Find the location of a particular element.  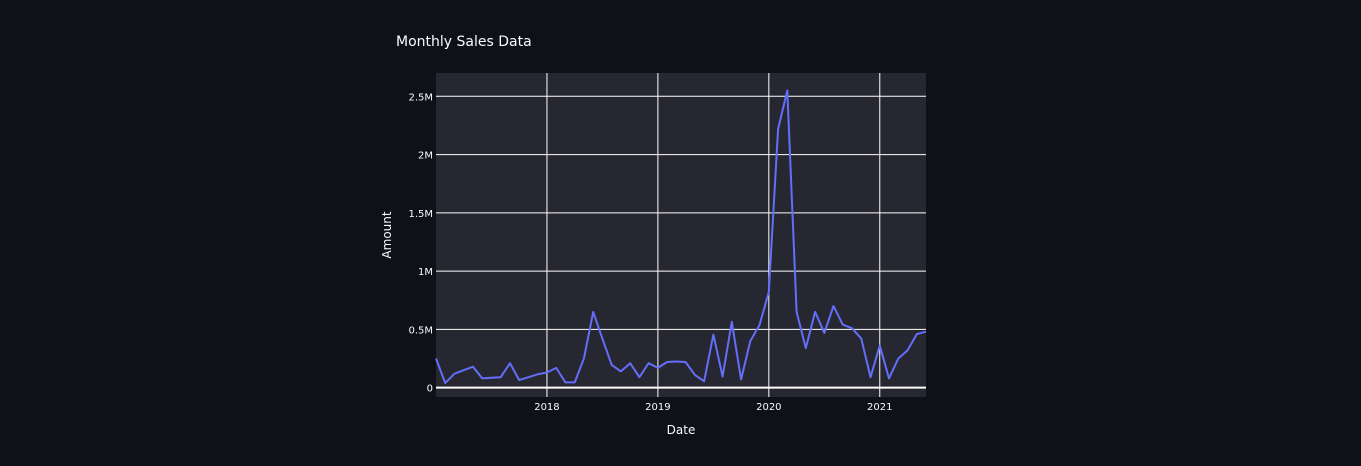

x-tick-label: 2020 is located at coordinates (768, 407).